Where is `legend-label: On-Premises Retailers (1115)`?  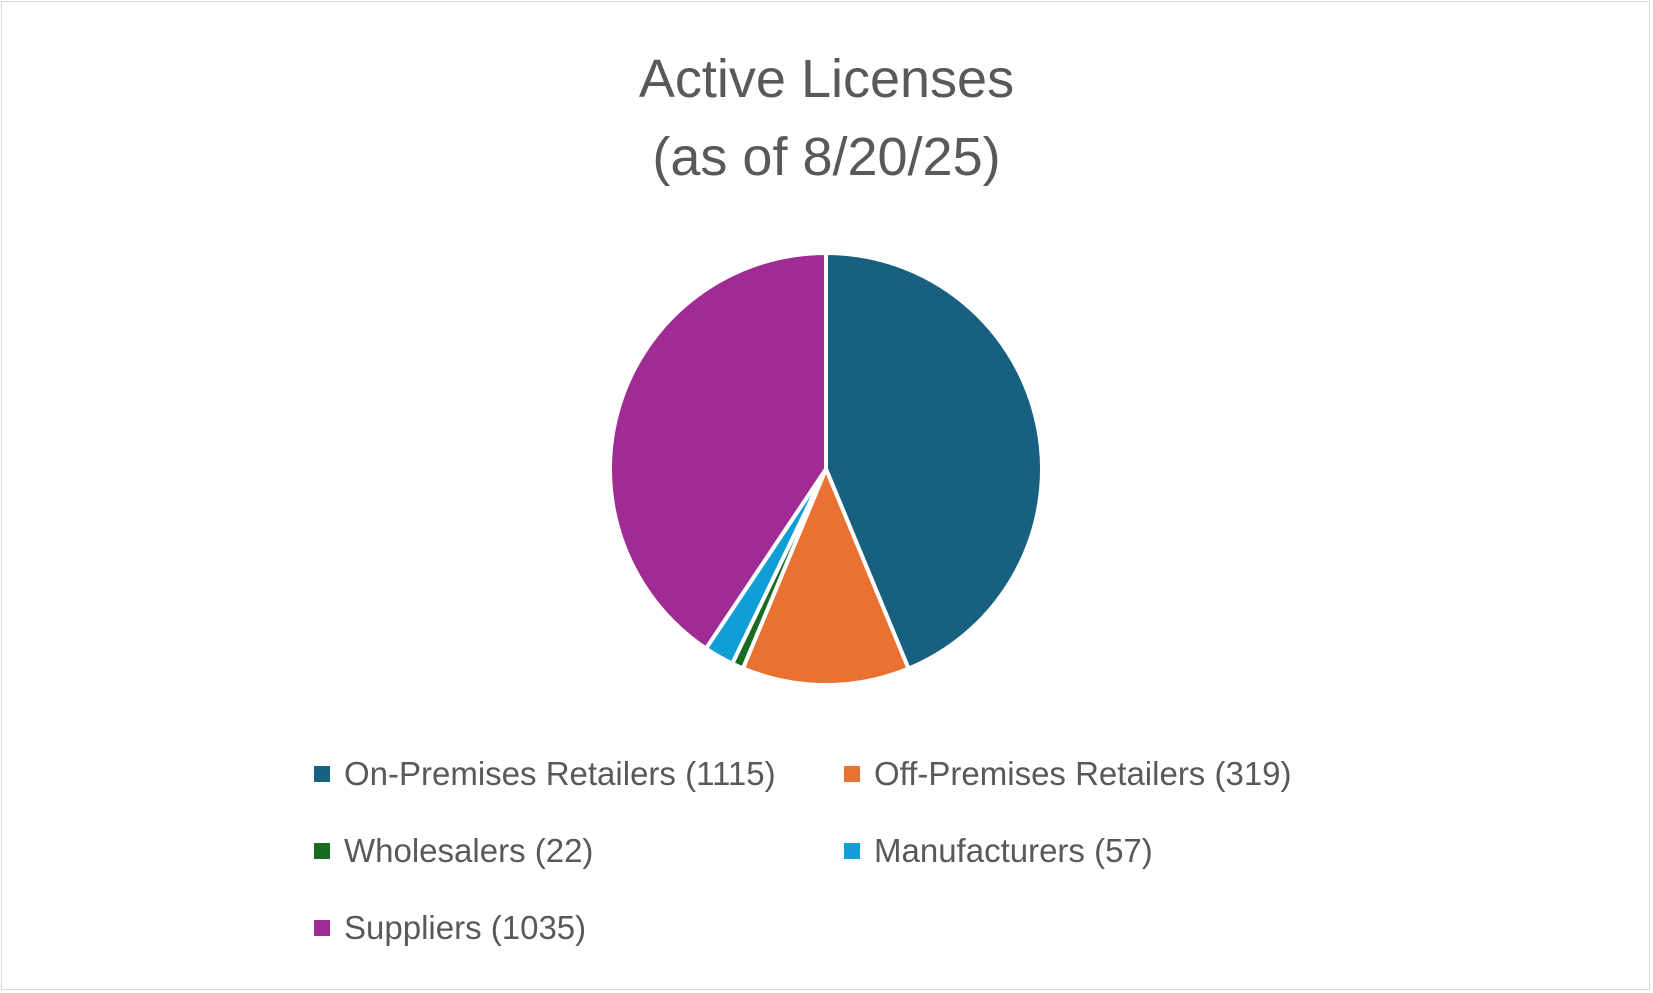 legend-label: On-Premises Retailers (1115) is located at coordinates (560, 773).